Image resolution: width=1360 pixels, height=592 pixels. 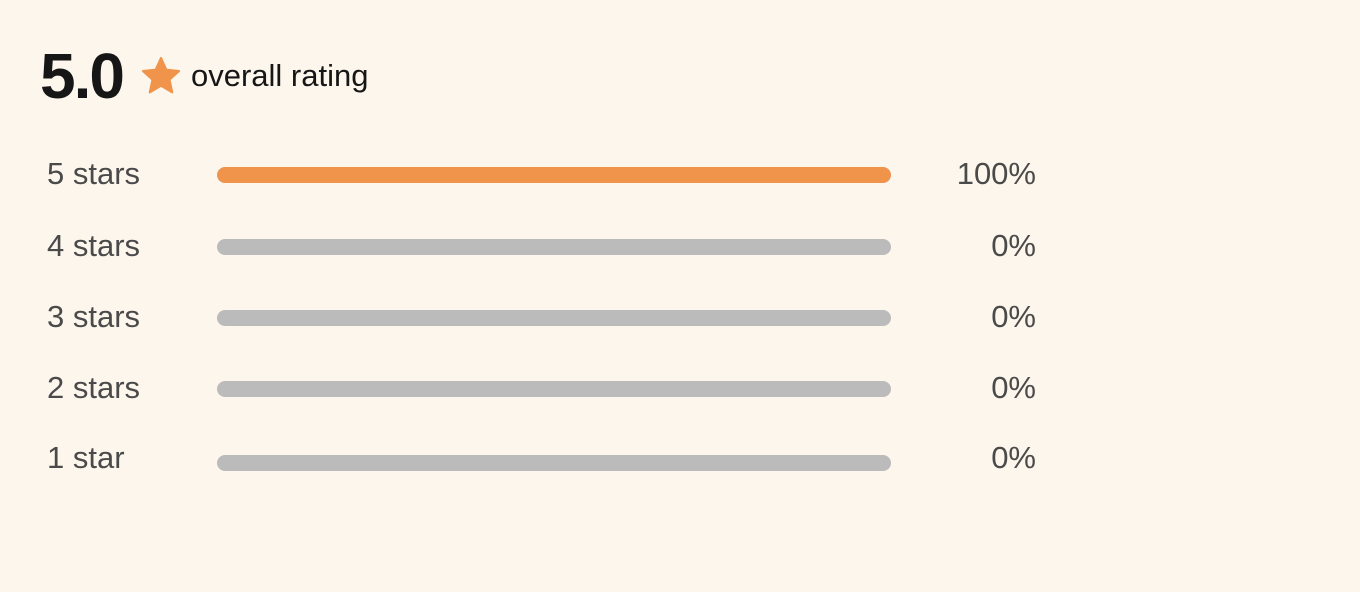 What do you see at coordinates (279, 75) in the screenshot?
I see `overall-rating-label: overall rating` at bounding box center [279, 75].